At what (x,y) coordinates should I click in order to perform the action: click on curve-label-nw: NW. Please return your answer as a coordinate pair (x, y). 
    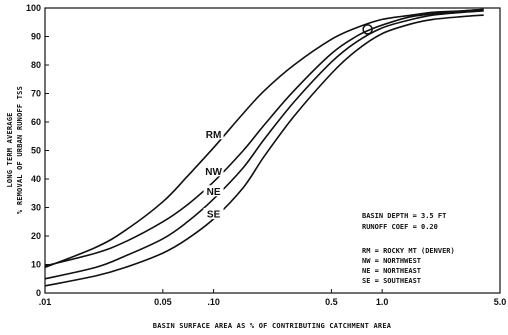
    Looking at the image, I should click on (213, 172).